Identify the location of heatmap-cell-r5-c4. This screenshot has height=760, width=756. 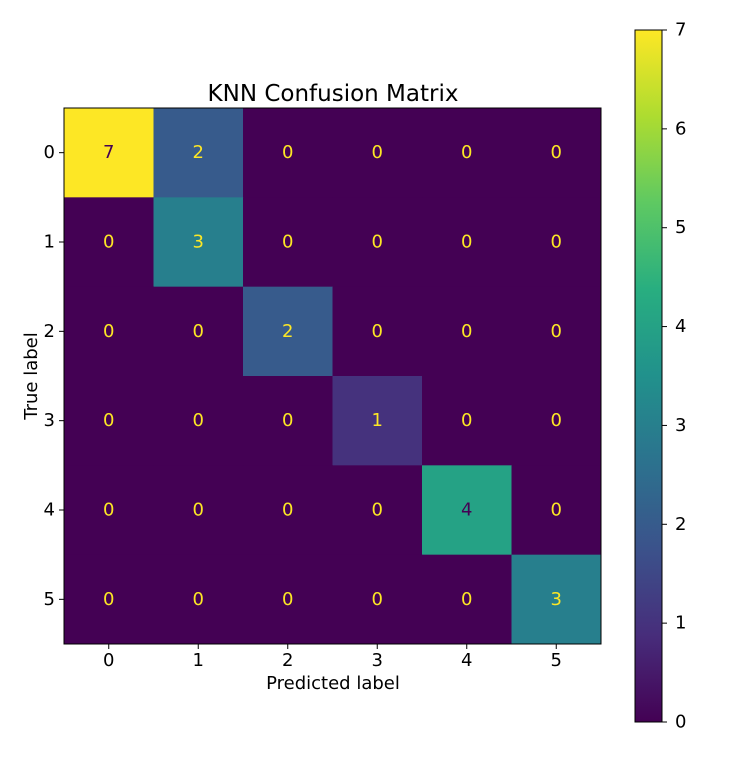
(467, 599).